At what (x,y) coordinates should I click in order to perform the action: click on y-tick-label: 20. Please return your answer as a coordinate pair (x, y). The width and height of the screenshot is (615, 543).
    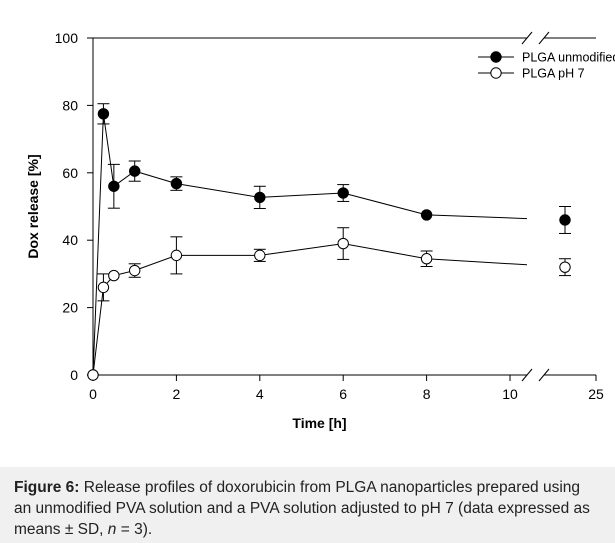
    Looking at the image, I should click on (70, 308).